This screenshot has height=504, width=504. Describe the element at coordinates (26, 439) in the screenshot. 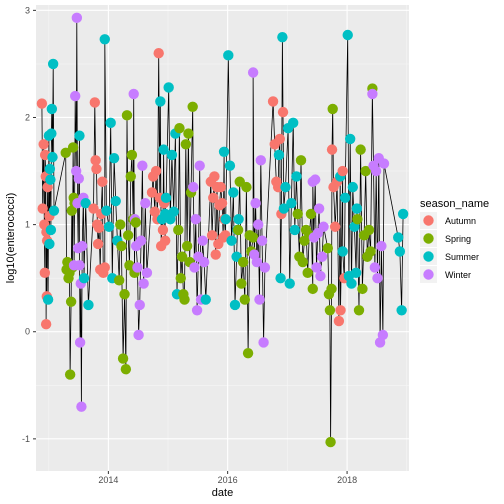

I see `y-tick-label: -1` at that location.